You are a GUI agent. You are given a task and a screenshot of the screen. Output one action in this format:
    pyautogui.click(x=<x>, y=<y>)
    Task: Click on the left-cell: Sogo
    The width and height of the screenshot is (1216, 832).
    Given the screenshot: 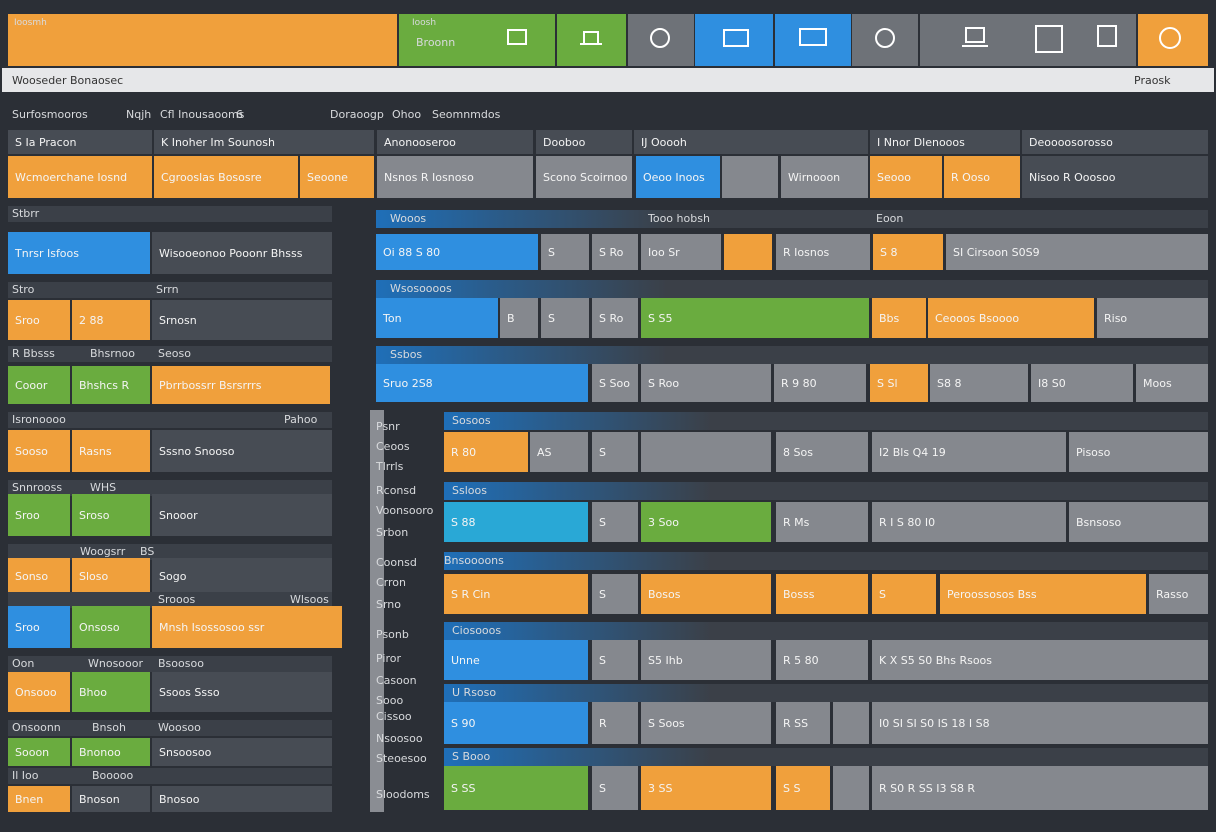 What is the action you would take?
    pyautogui.click(x=242, y=576)
    